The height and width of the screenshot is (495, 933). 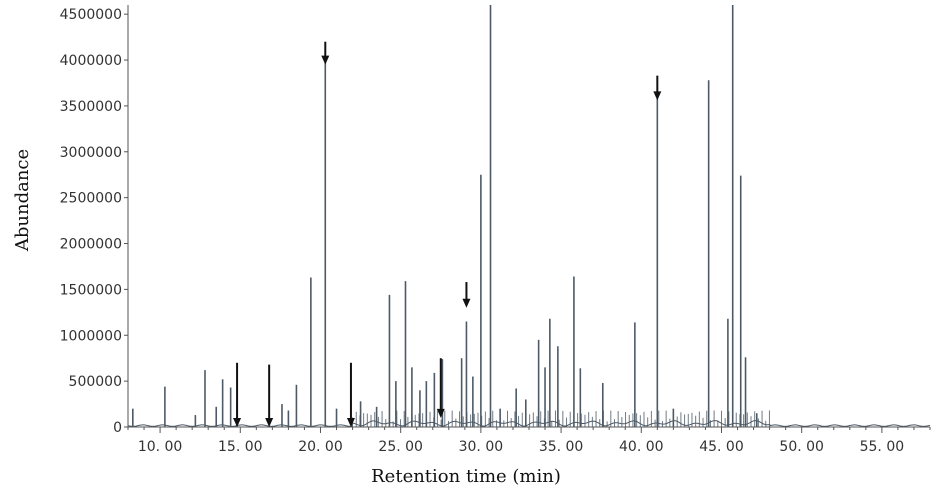 I want to click on y-tick-label: 4500000, so click(x=91, y=15).